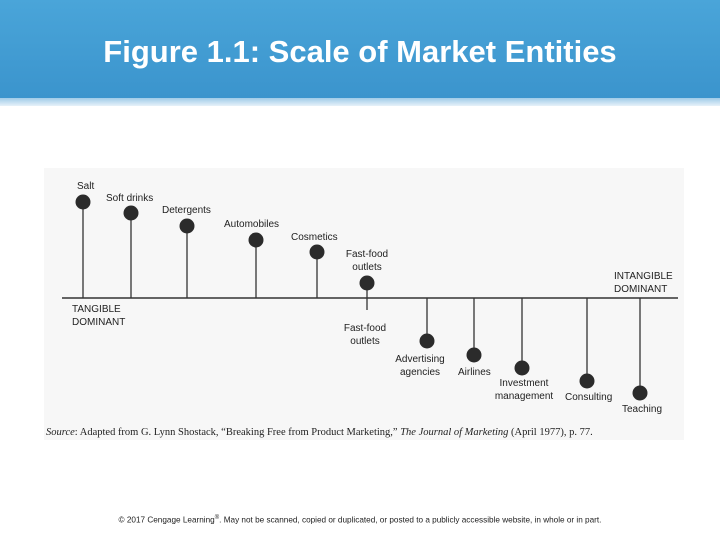  I want to click on label-consulting: Consulting, so click(588, 397).